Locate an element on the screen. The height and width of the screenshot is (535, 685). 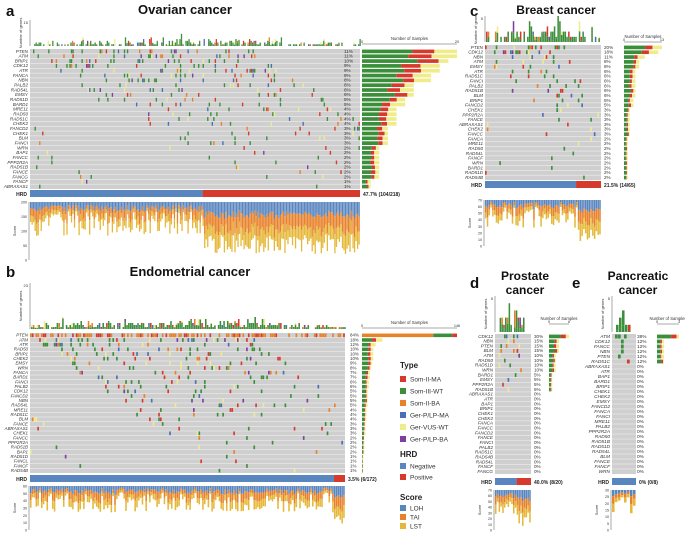
gene-label: EMSY is located at coordinates (487, 379).